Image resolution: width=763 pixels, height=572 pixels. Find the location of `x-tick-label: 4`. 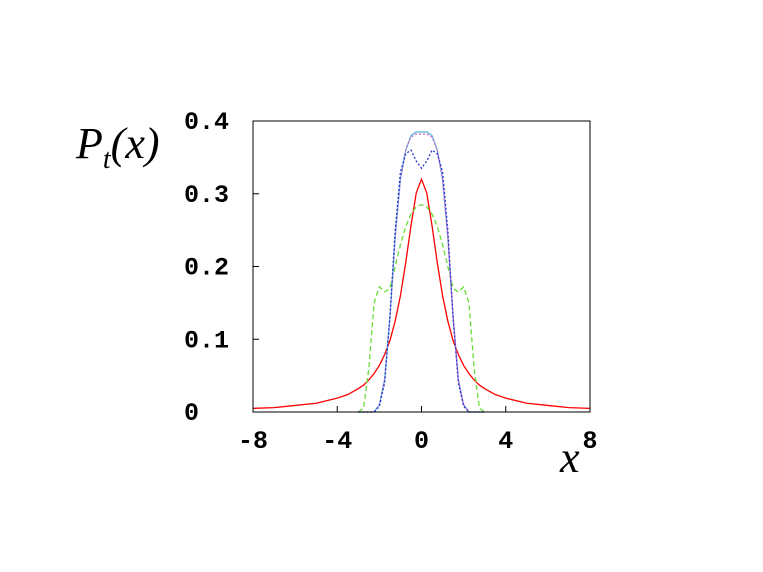

x-tick-label: 4 is located at coordinates (505, 441).